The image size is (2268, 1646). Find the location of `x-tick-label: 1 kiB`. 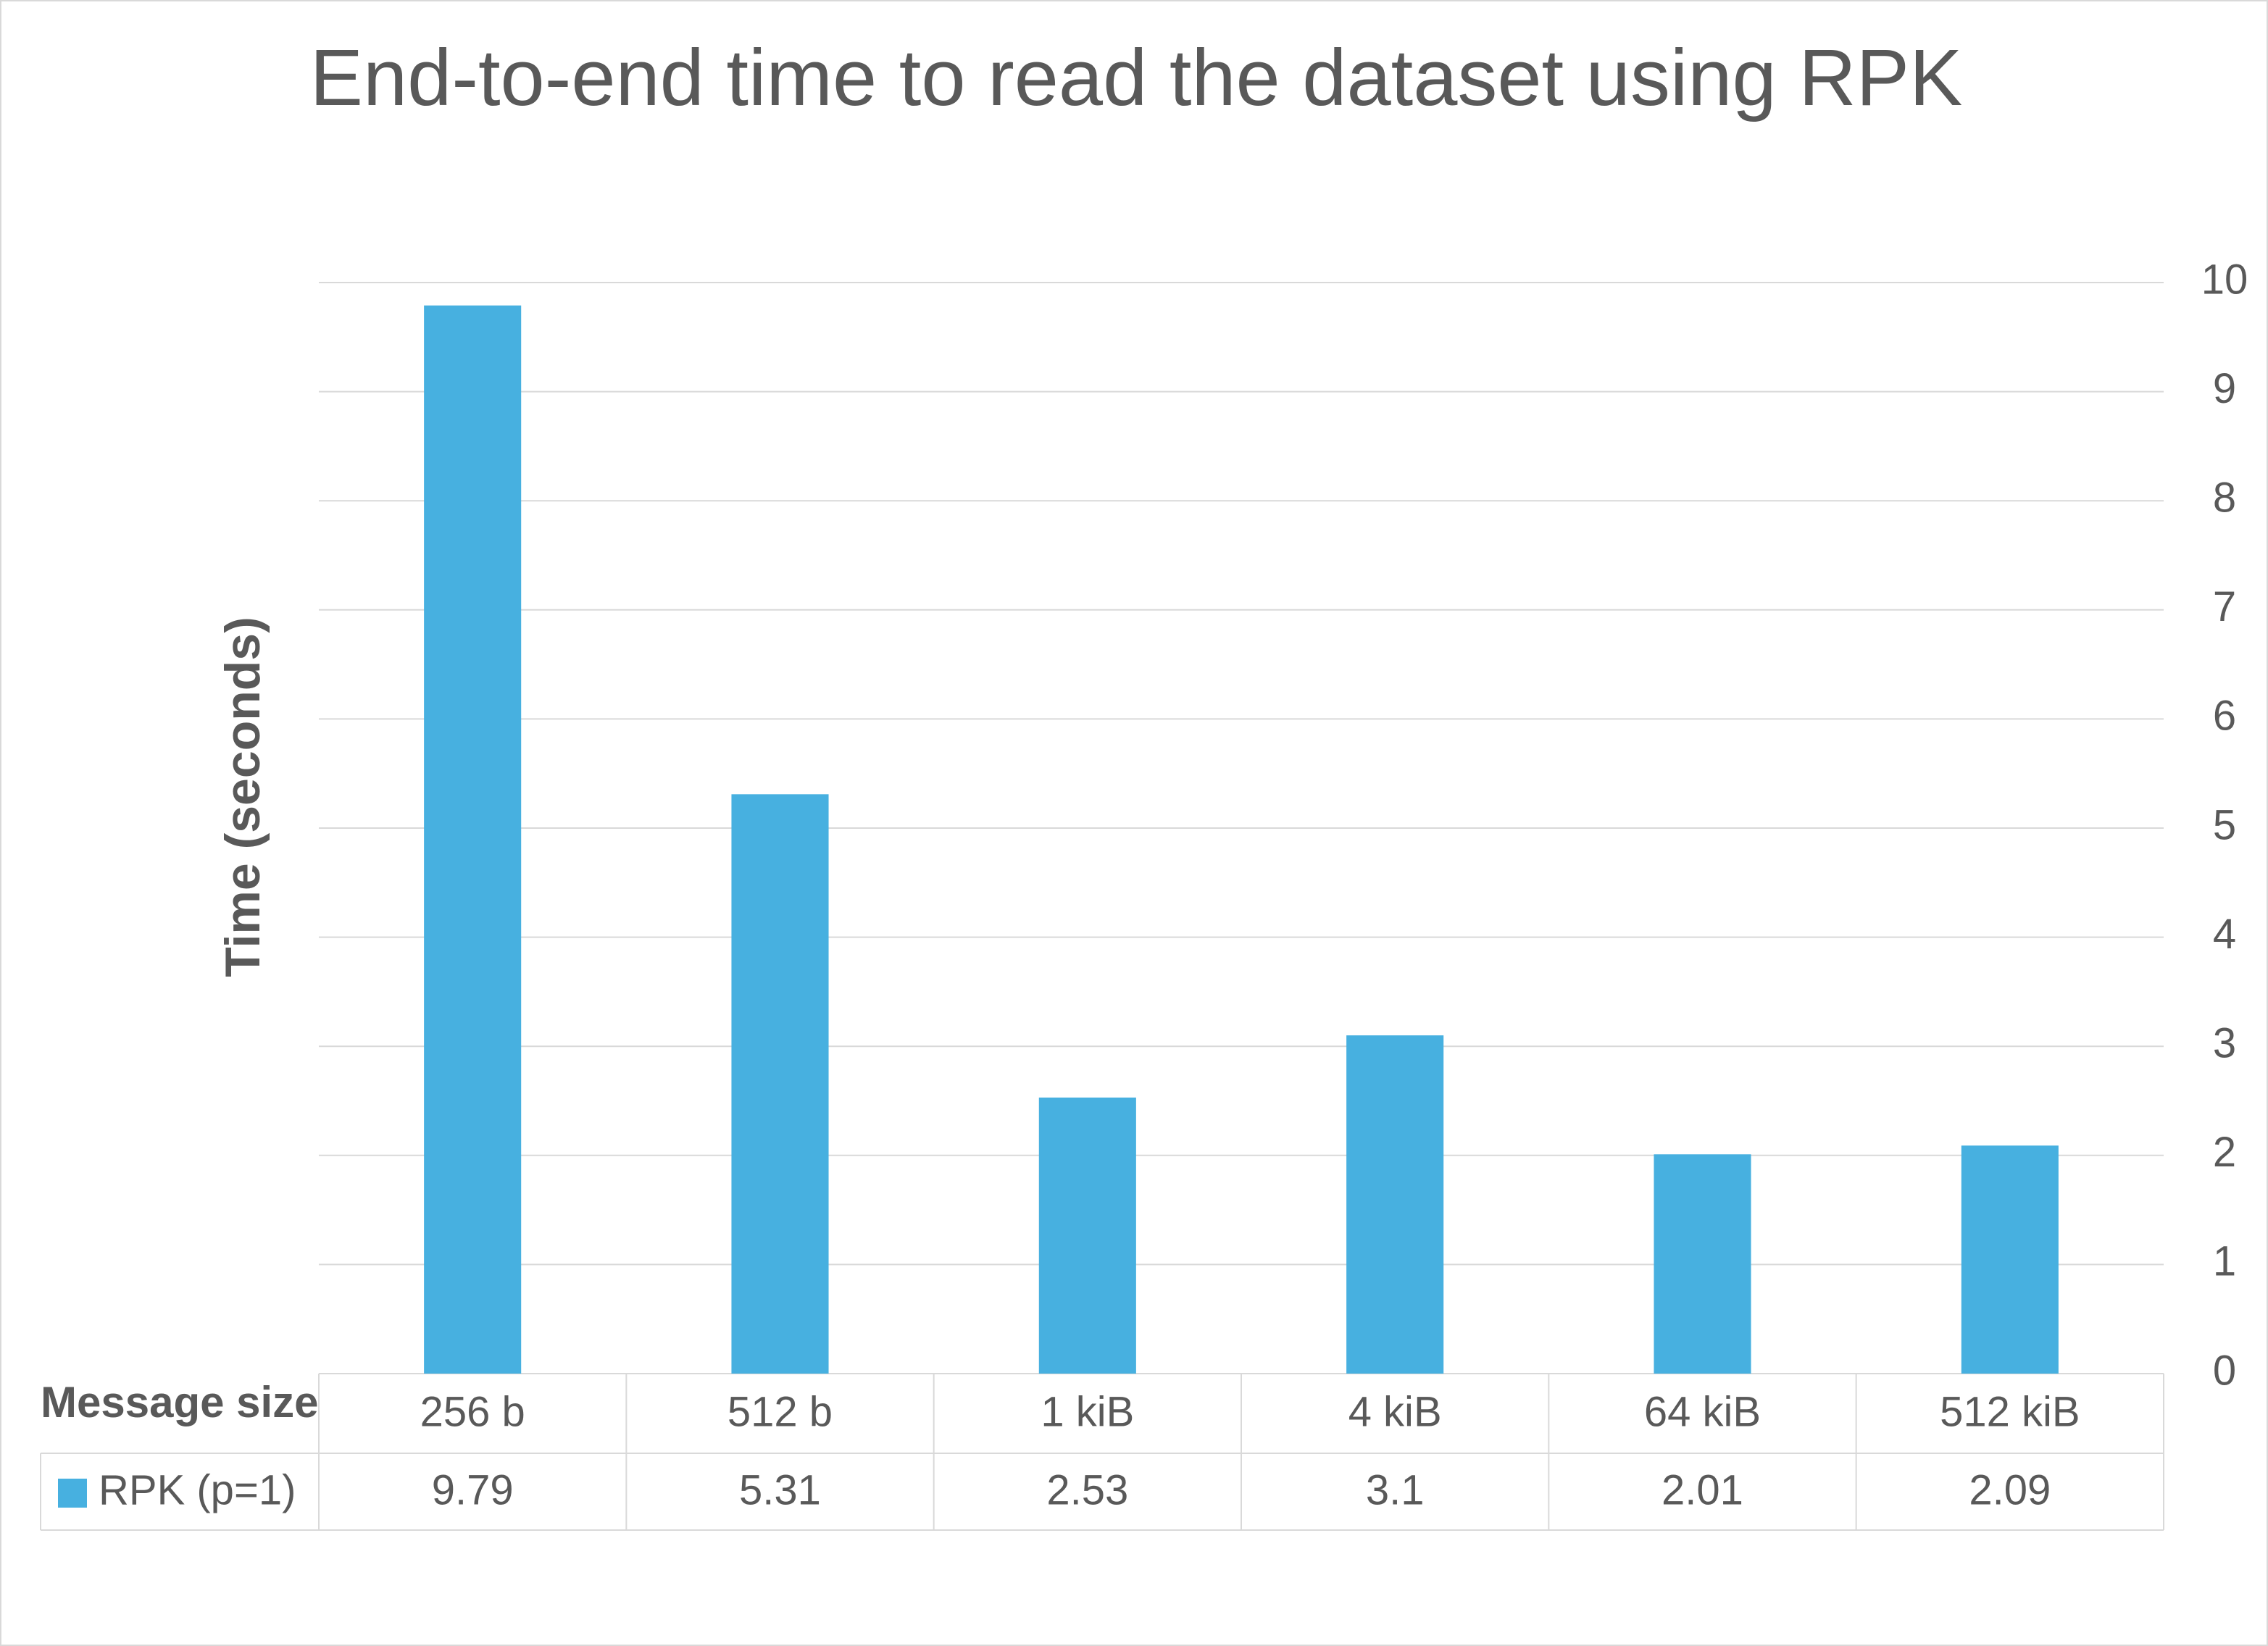

x-tick-label: 1 kiB is located at coordinates (1087, 1411).